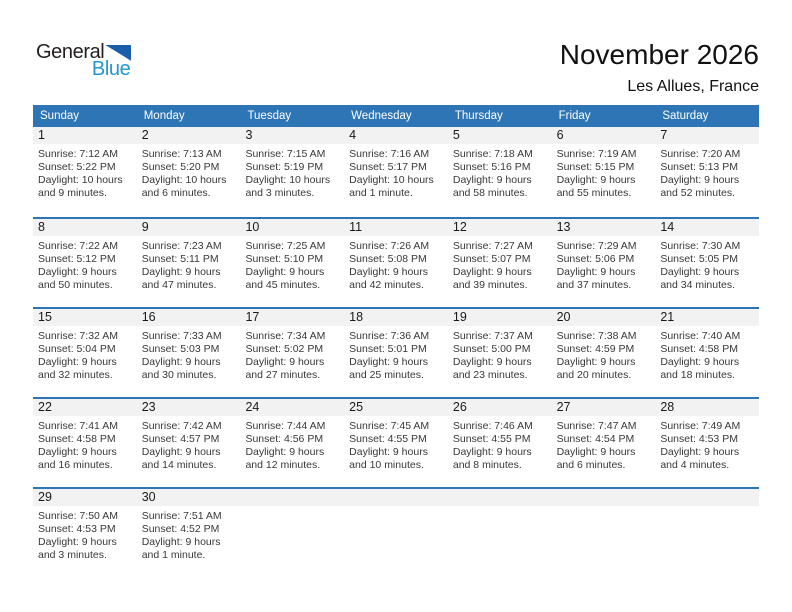 Image resolution: width=792 pixels, height=612 pixels. I want to click on day-number: 11, so click(396, 227).